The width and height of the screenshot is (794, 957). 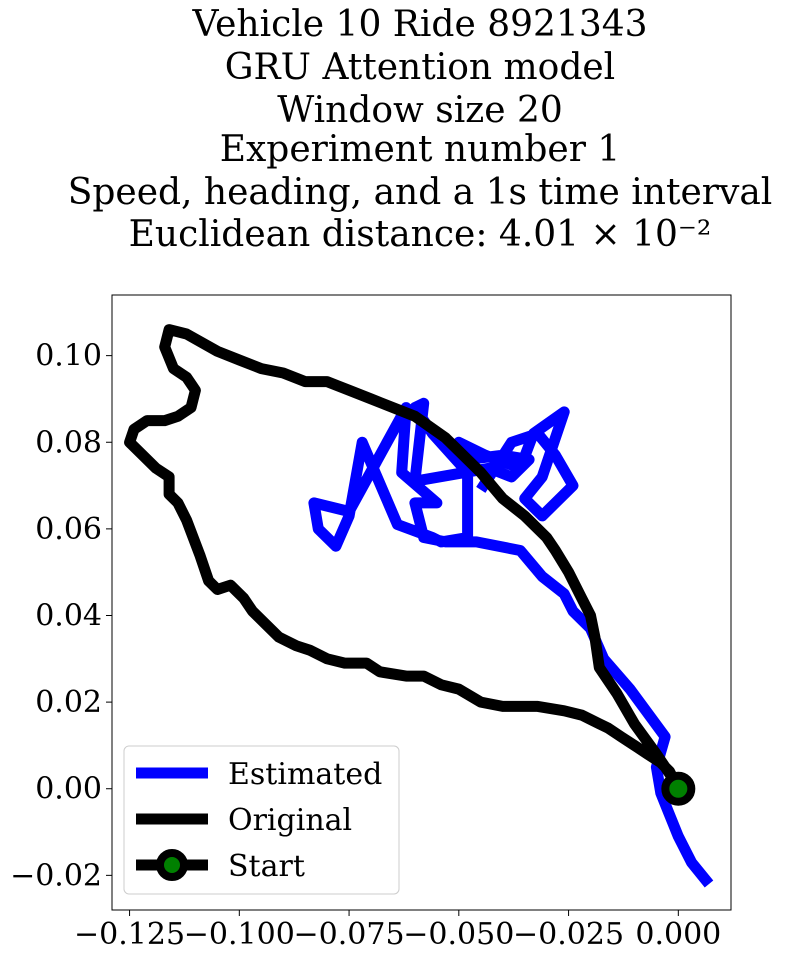 I want to click on title-line: Vehicle 10 Ride 8921343, so click(x=419, y=24).